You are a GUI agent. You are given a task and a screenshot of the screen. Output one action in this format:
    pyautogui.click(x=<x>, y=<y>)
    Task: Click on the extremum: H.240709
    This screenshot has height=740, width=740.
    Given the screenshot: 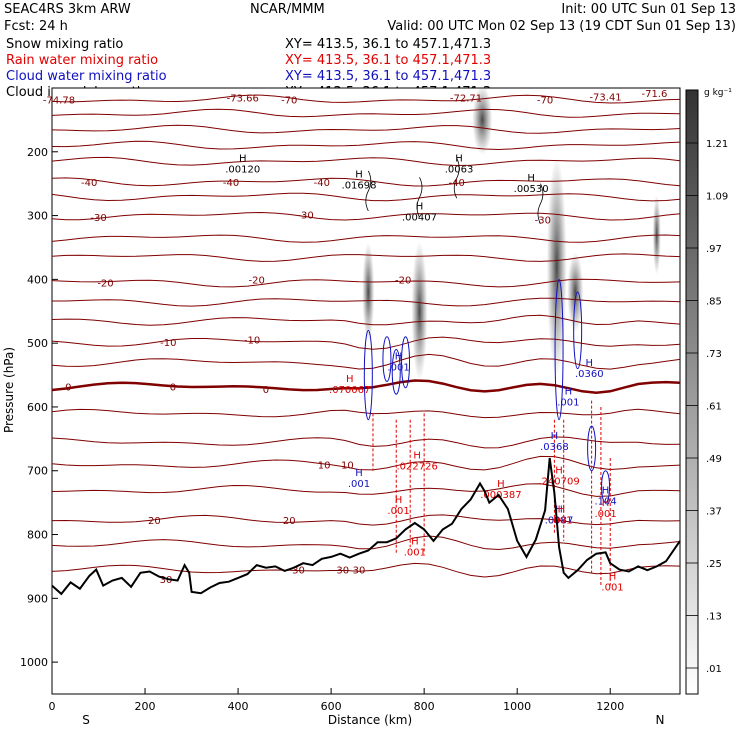 What is the action you would take?
    pyautogui.click(x=558, y=477)
    